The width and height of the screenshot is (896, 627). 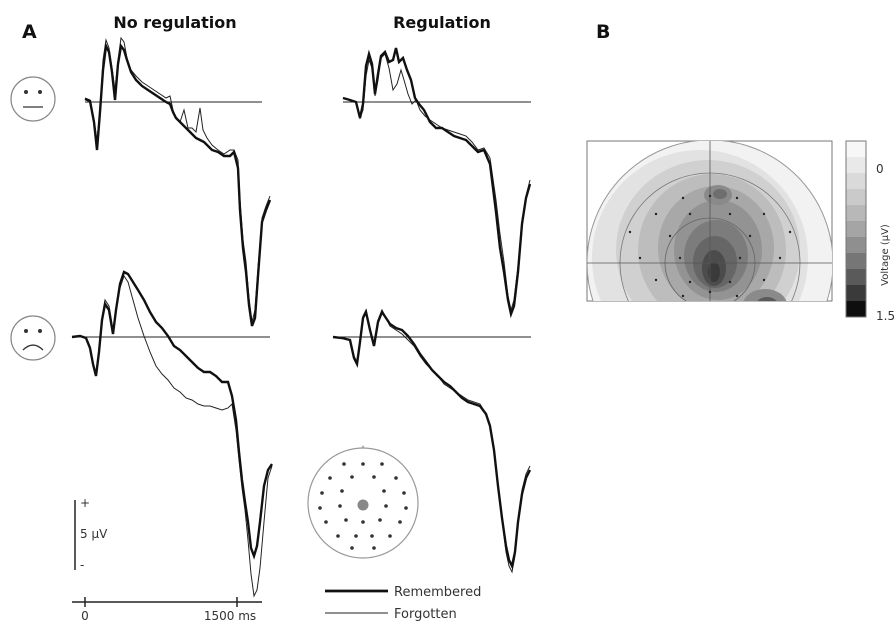 I want to click on erp-reg-neutral, so click(x=437, y=183).